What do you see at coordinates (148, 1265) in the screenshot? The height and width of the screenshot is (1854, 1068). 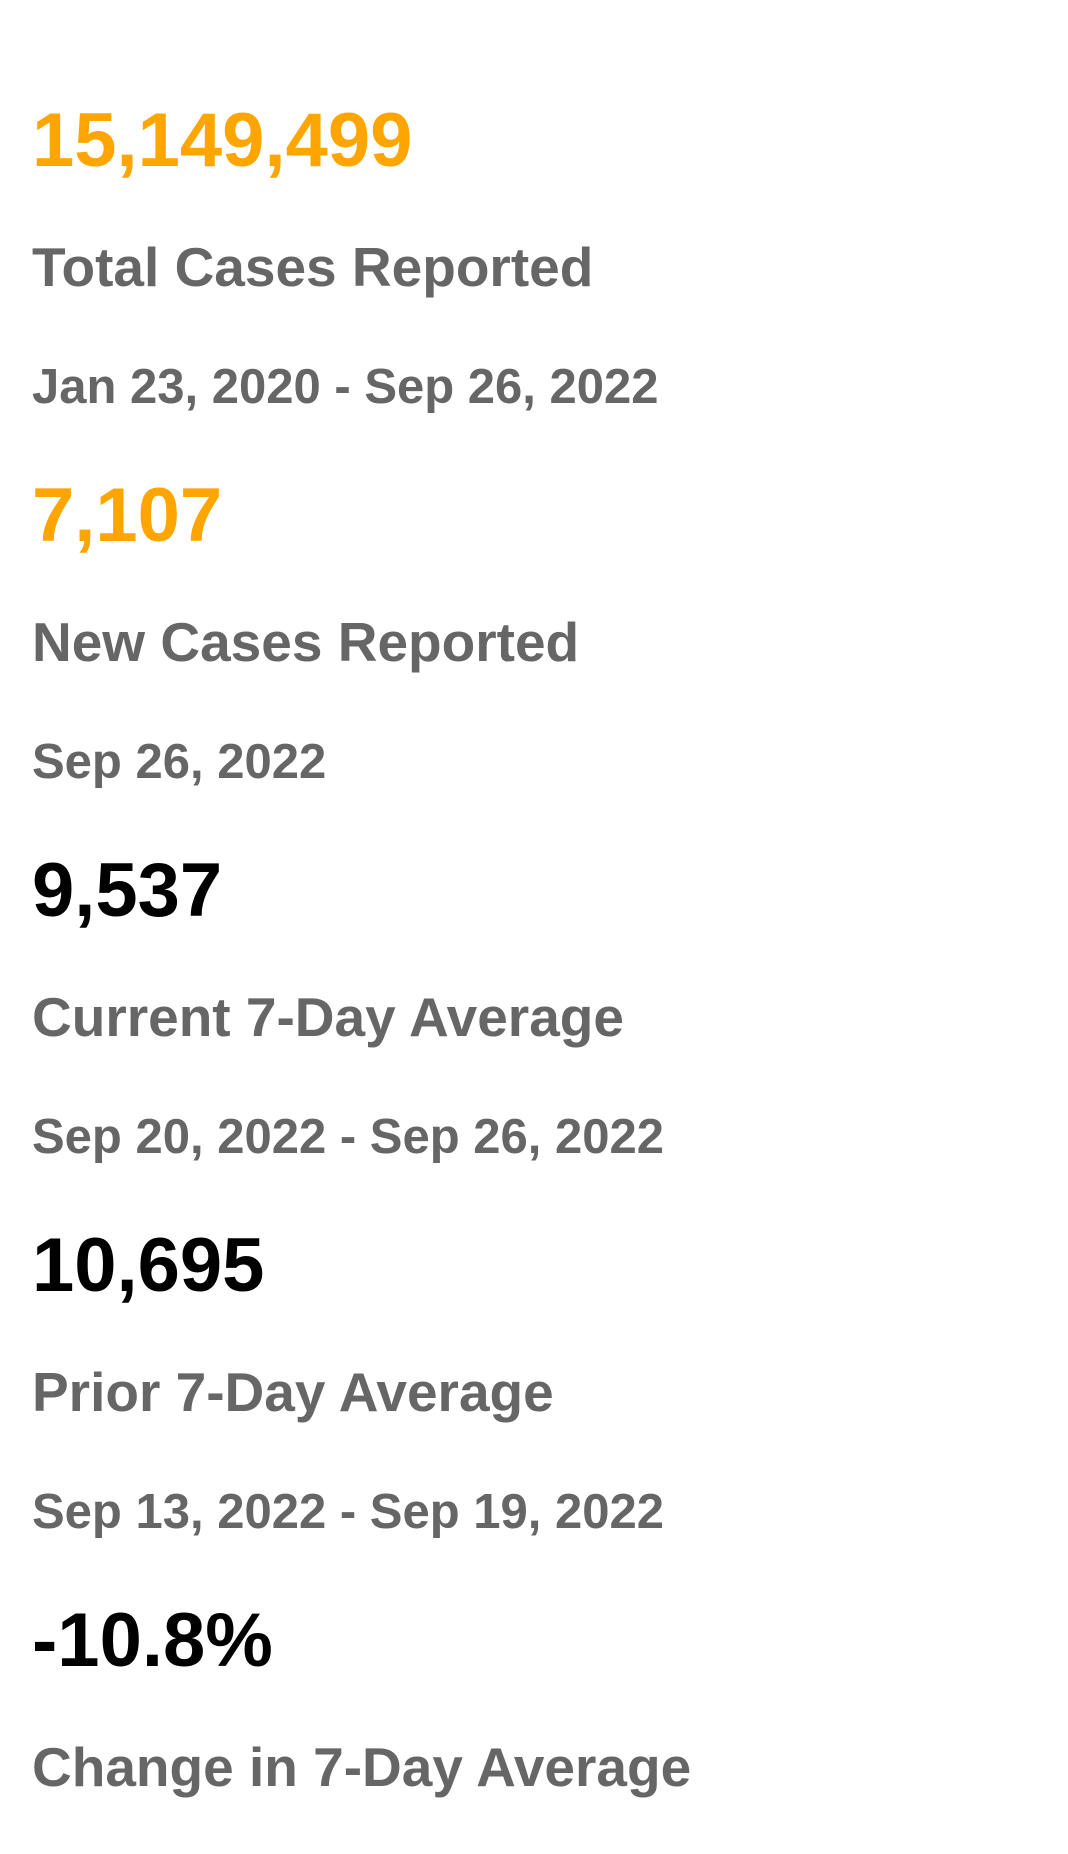 I see `prior-avg-value: 10,695` at bounding box center [148, 1265].